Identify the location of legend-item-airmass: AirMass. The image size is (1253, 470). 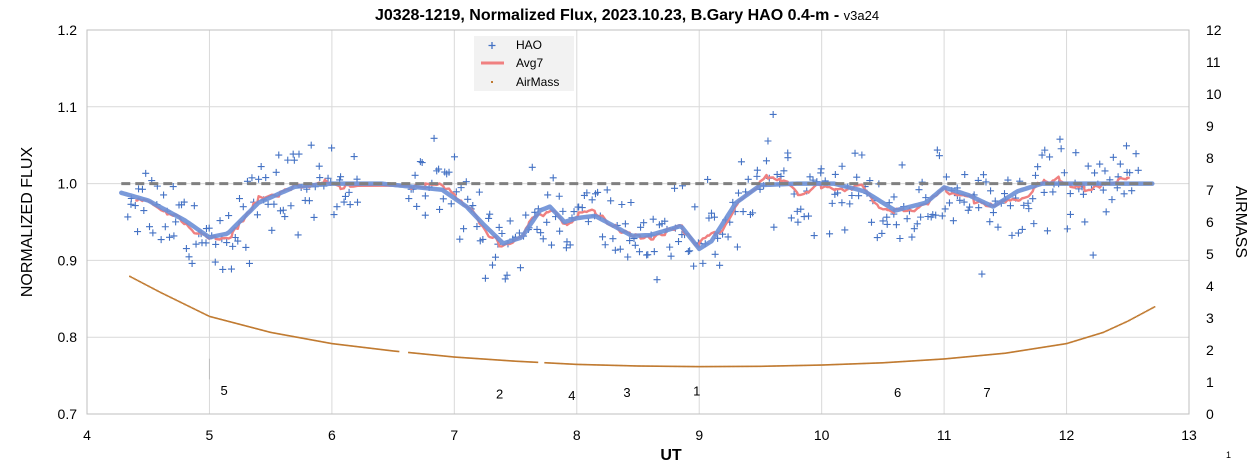
(525, 82).